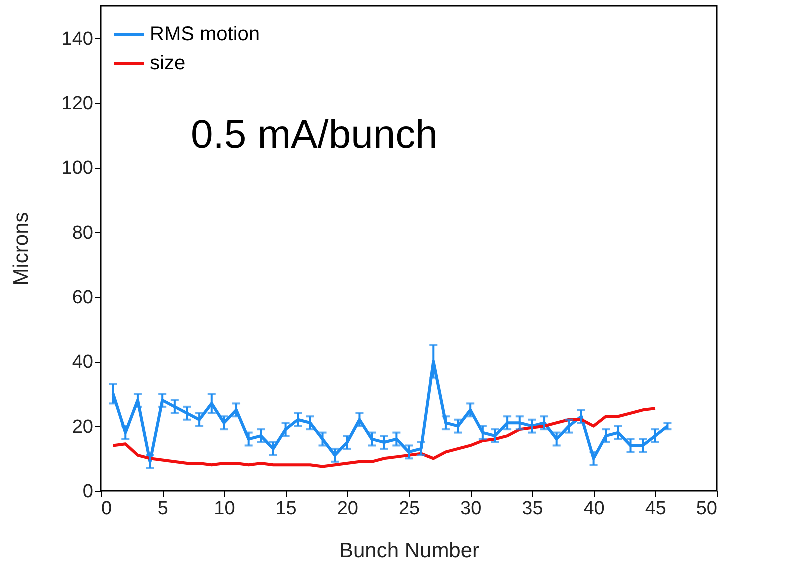 This screenshot has height=583, width=785. What do you see at coordinates (409, 551) in the screenshot?
I see `x-axis-title: Bunch Number` at bounding box center [409, 551].